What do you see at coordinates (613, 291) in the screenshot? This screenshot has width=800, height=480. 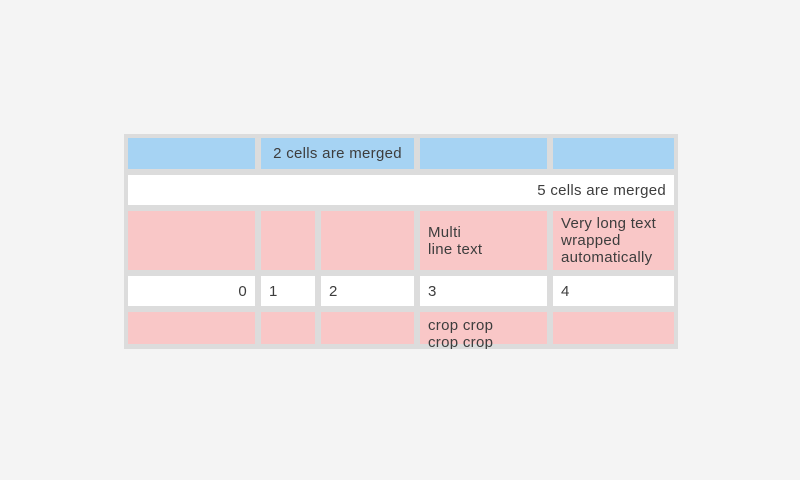 I see `cell-4: 4` at bounding box center [613, 291].